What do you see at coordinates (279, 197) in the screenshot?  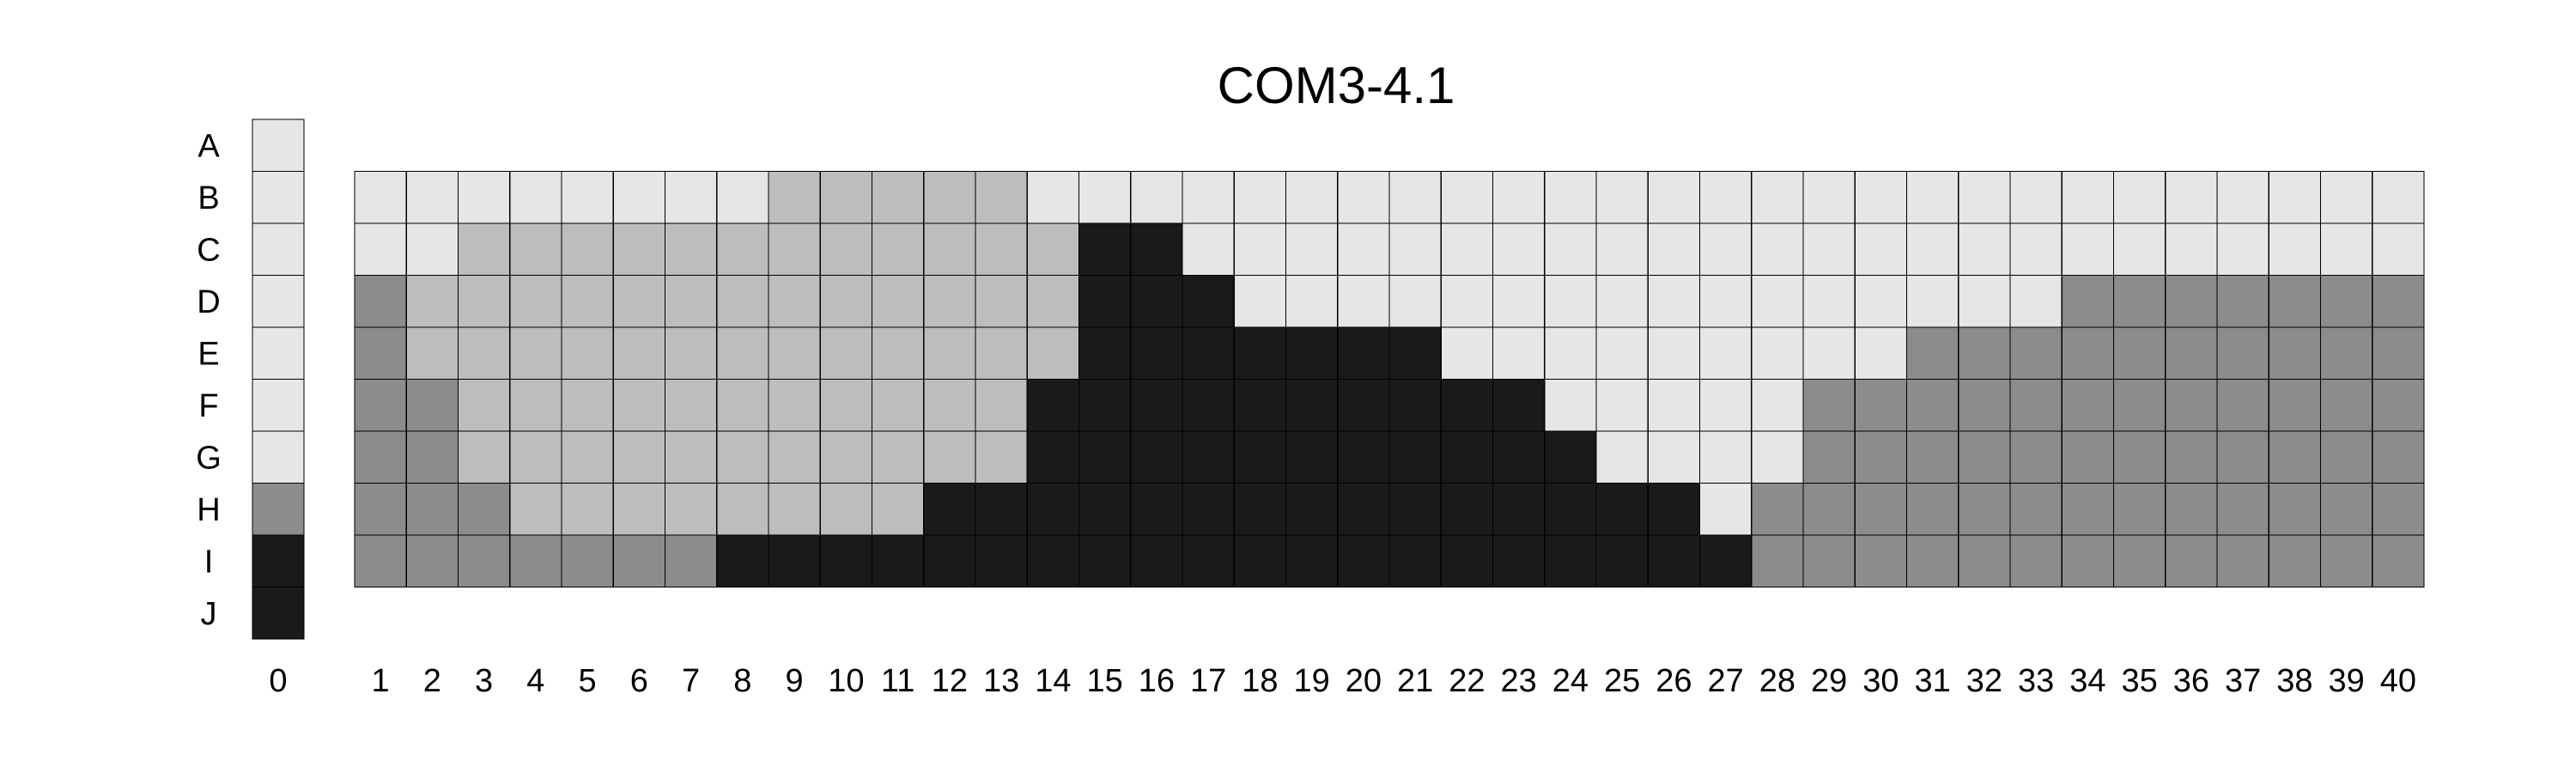 I see `reference-cell-b` at bounding box center [279, 197].